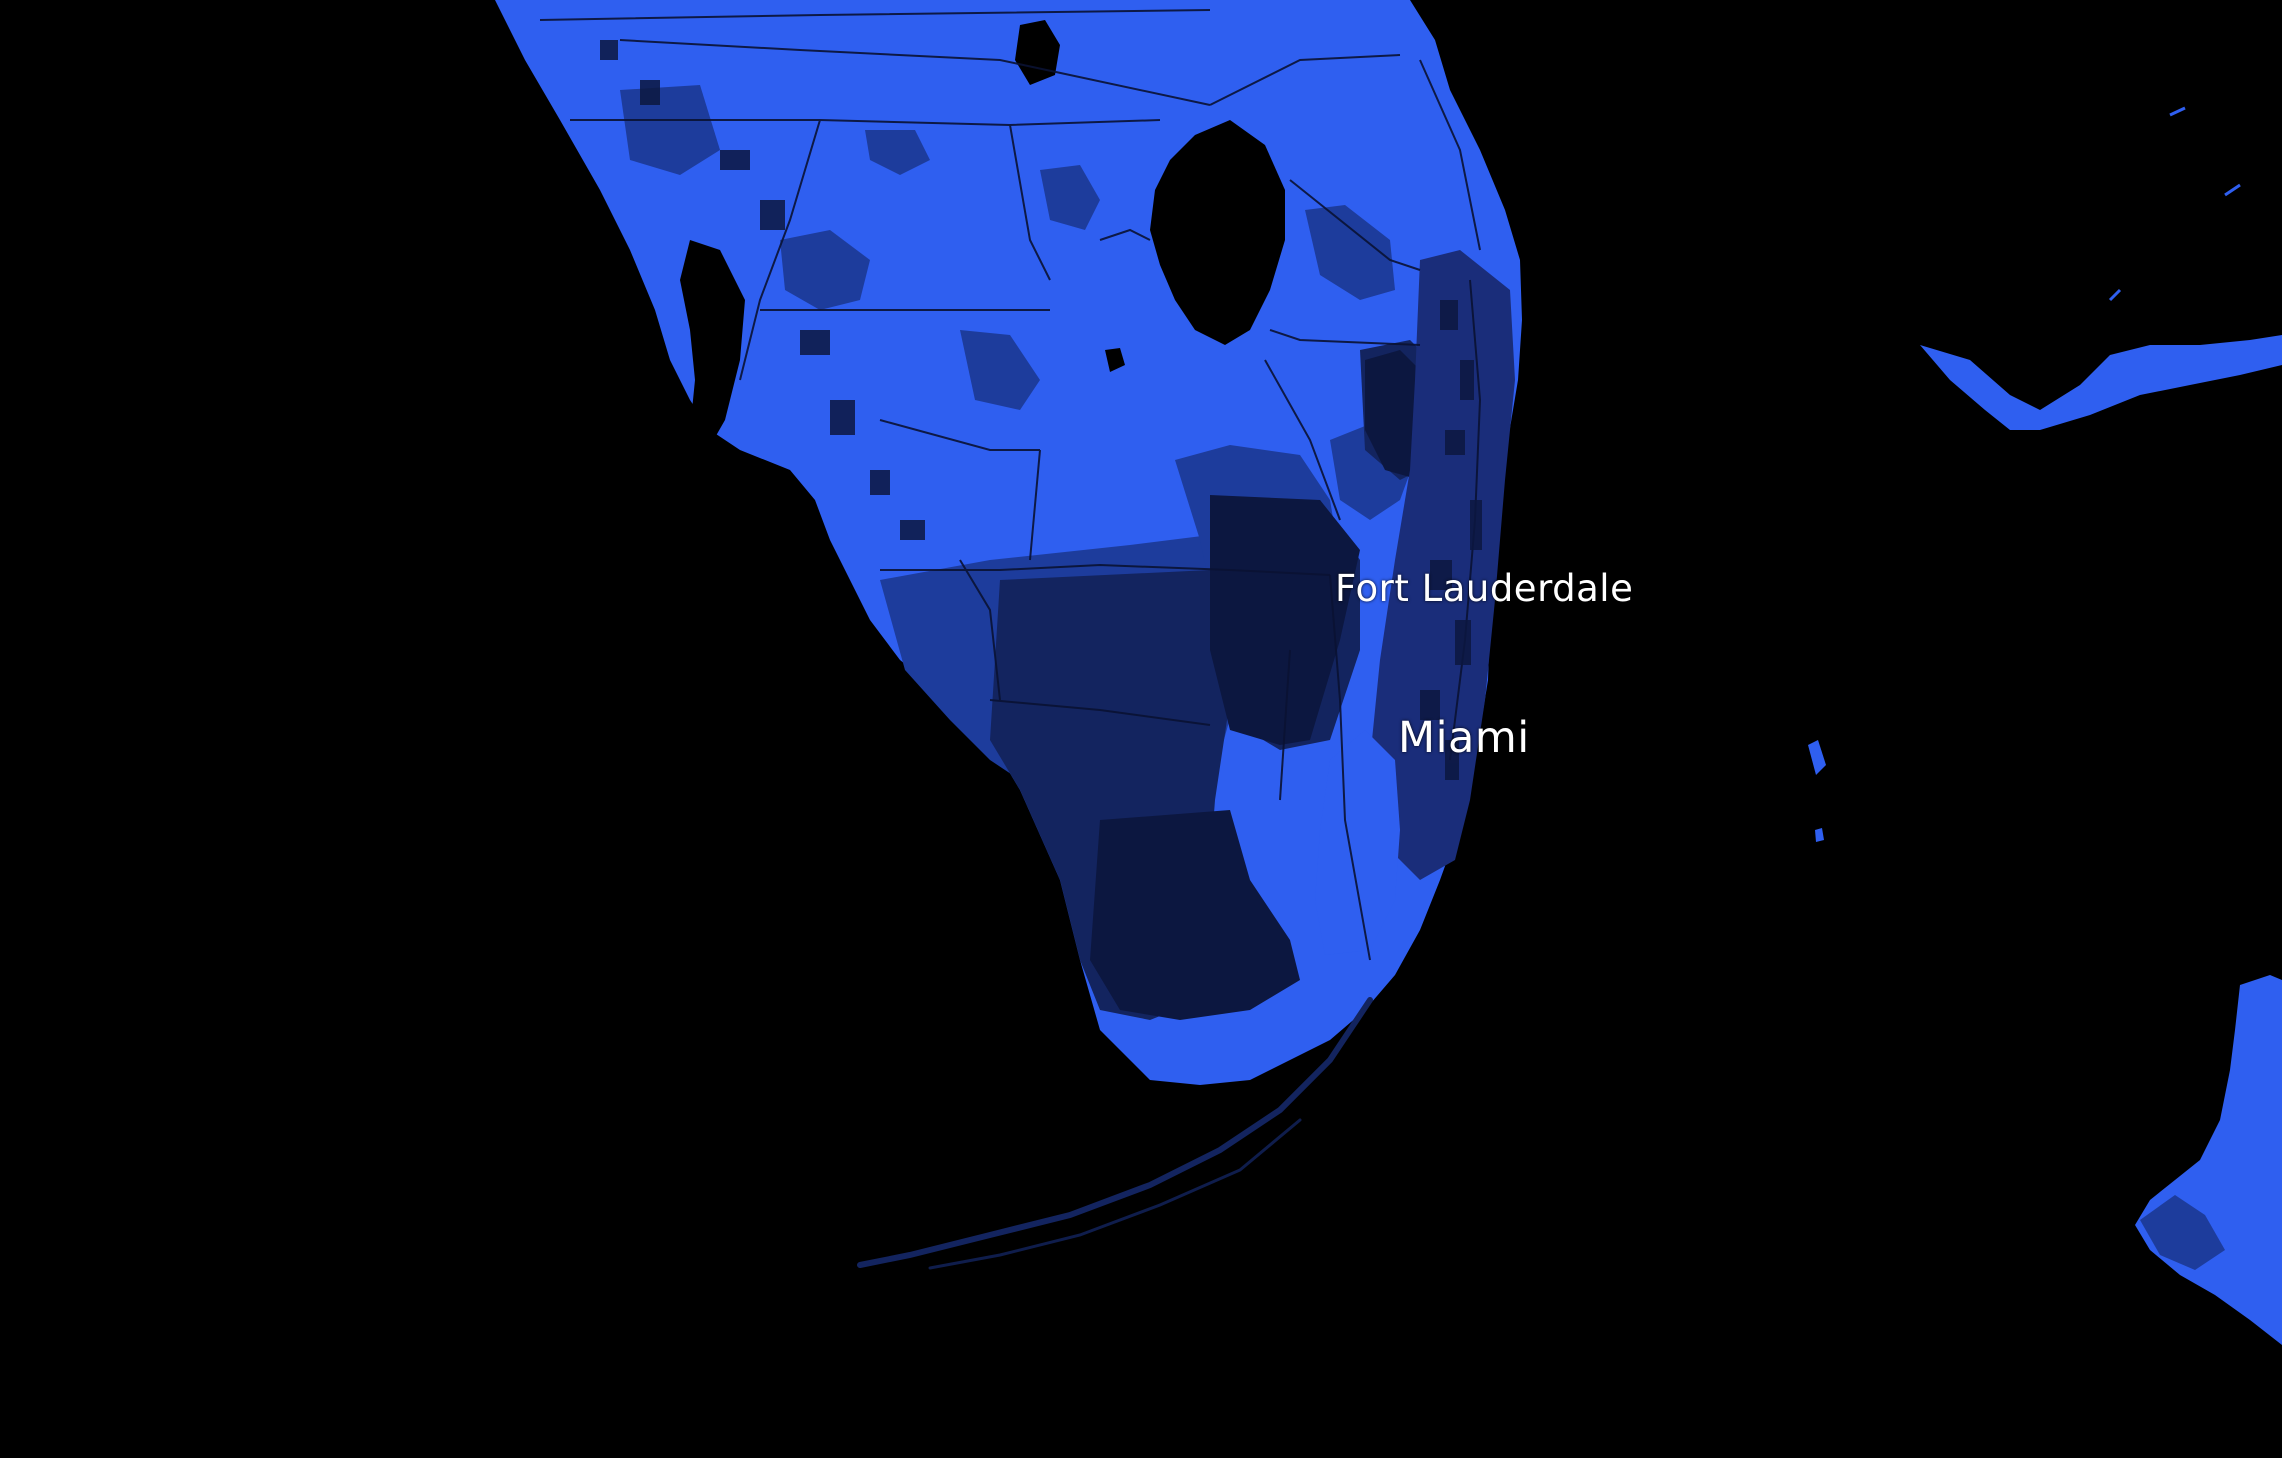 The image size is (2282, 1458). What do you see at coordinates (1217, 232) in the screenshot?
I see `lake-okeechobee` at bounding box center [1217, 232].